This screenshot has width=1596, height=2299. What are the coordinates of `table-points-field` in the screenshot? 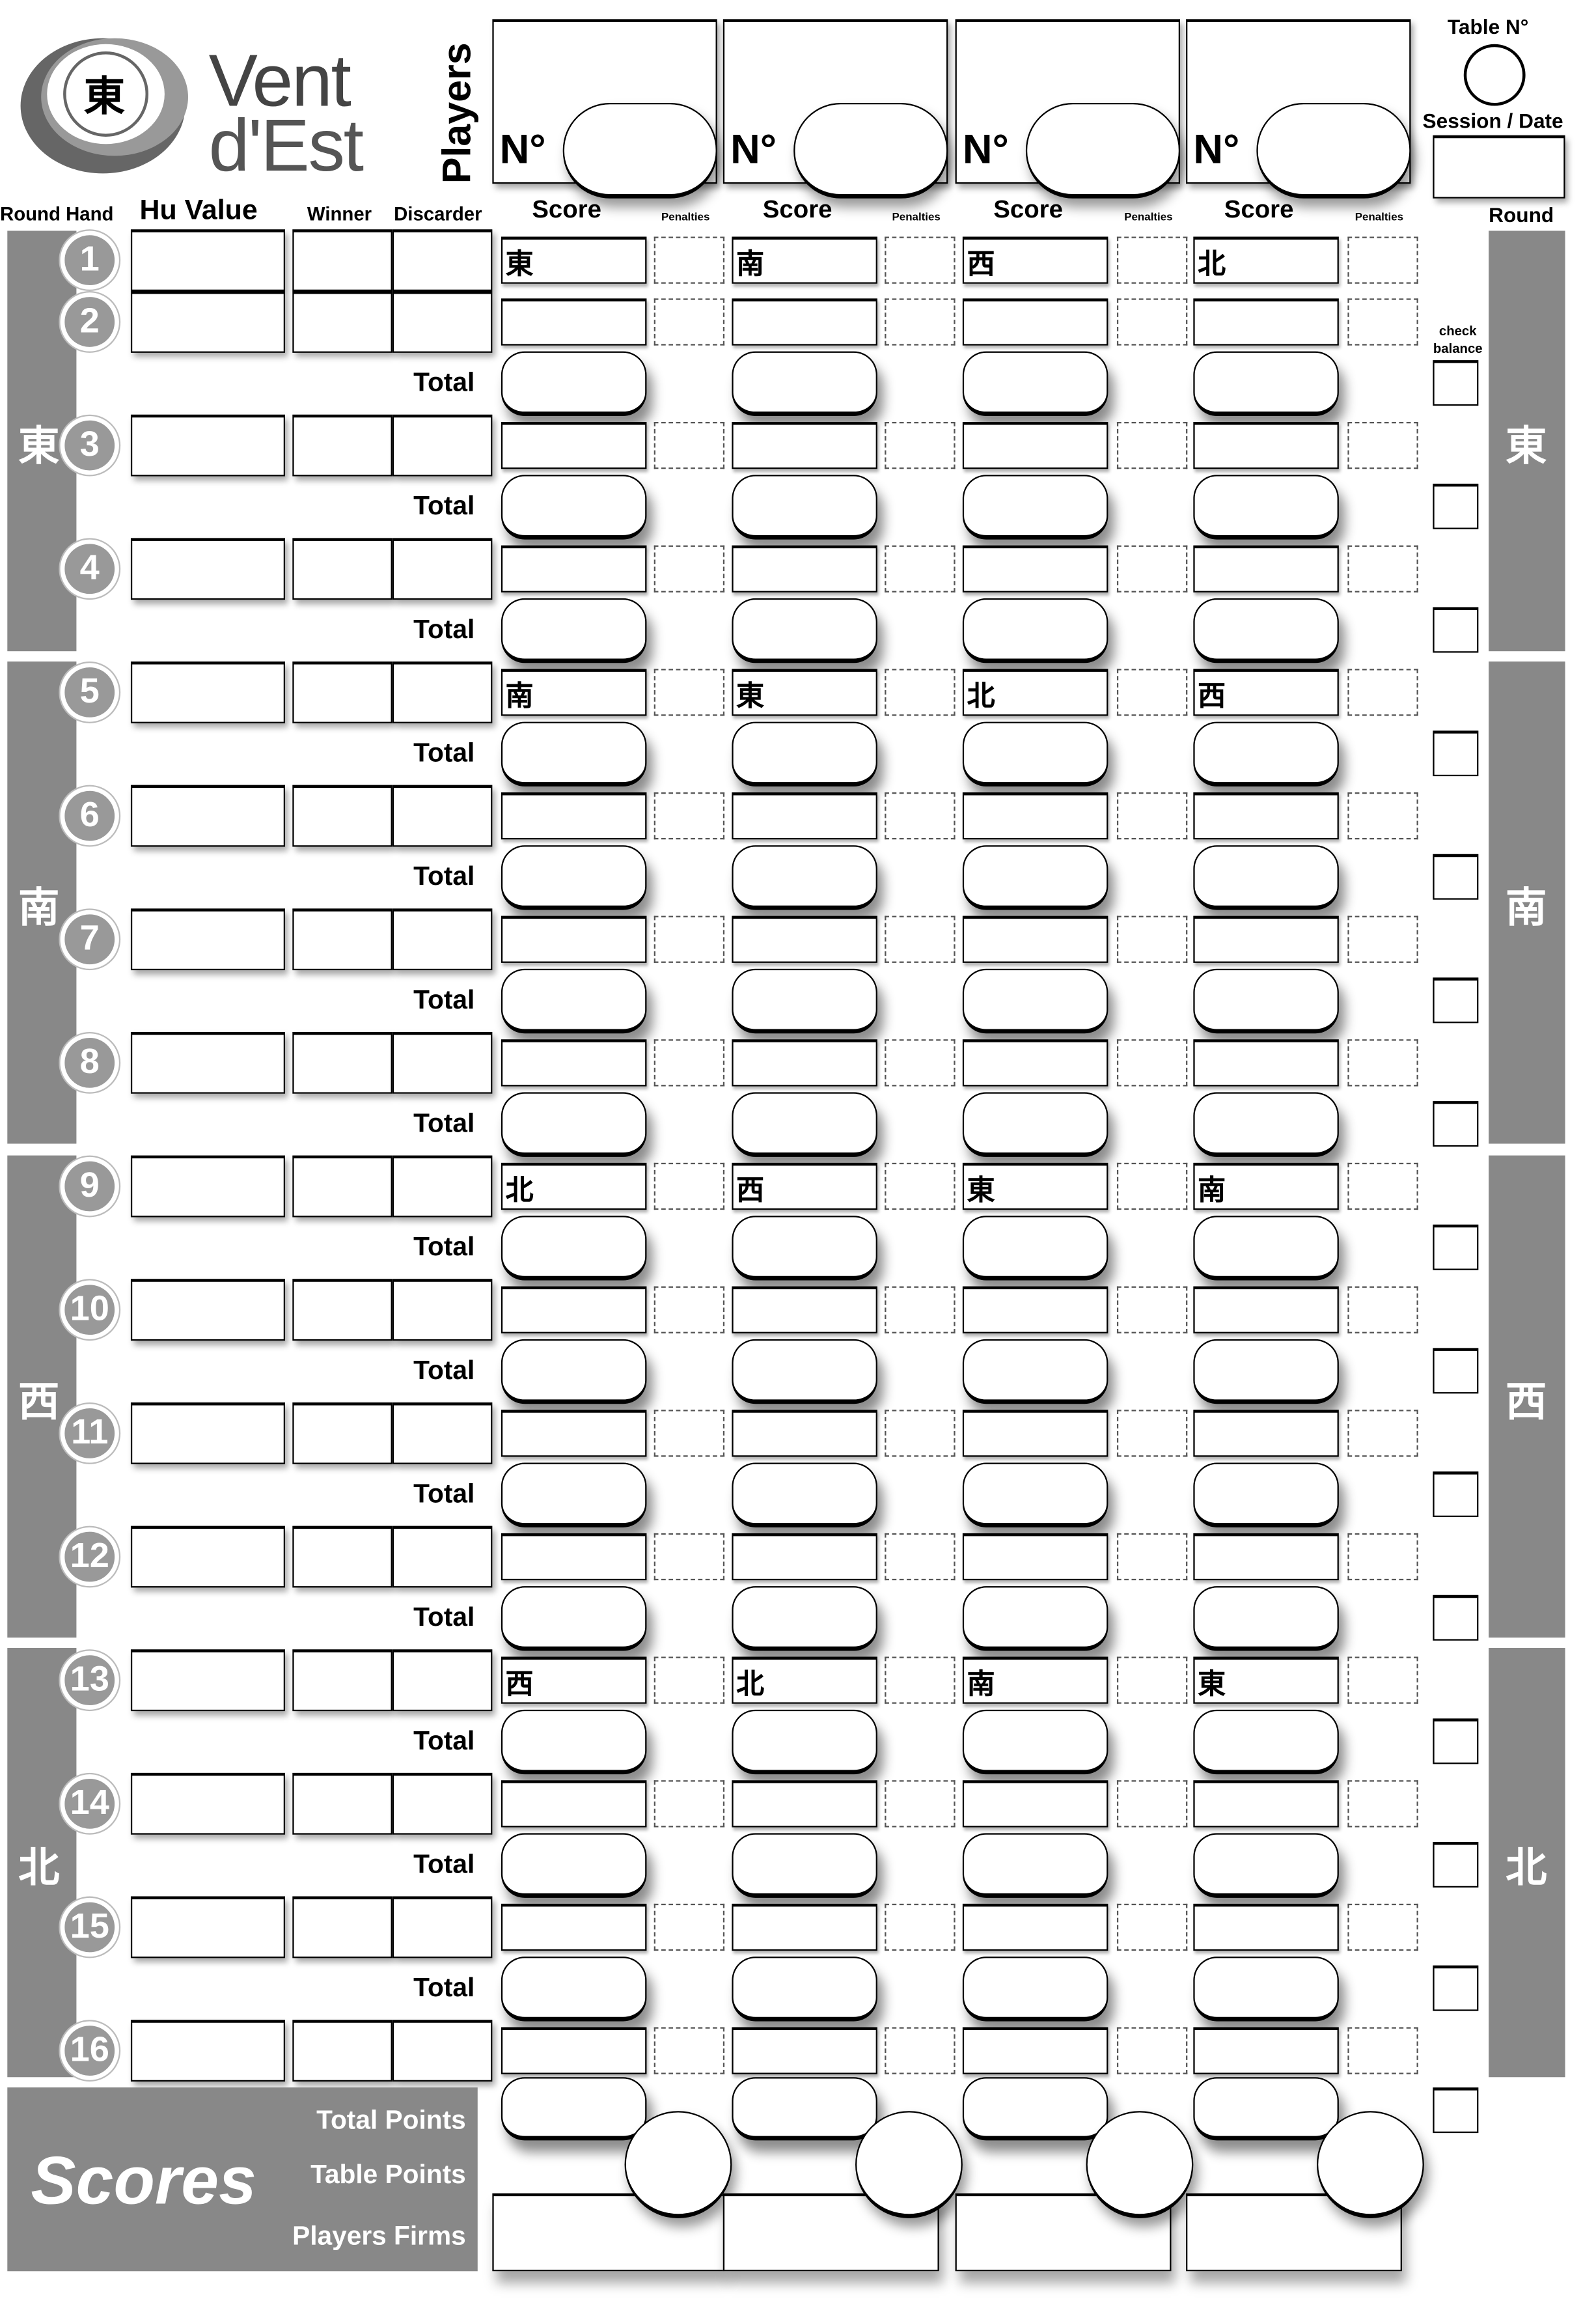 It's located at (909, 2165).